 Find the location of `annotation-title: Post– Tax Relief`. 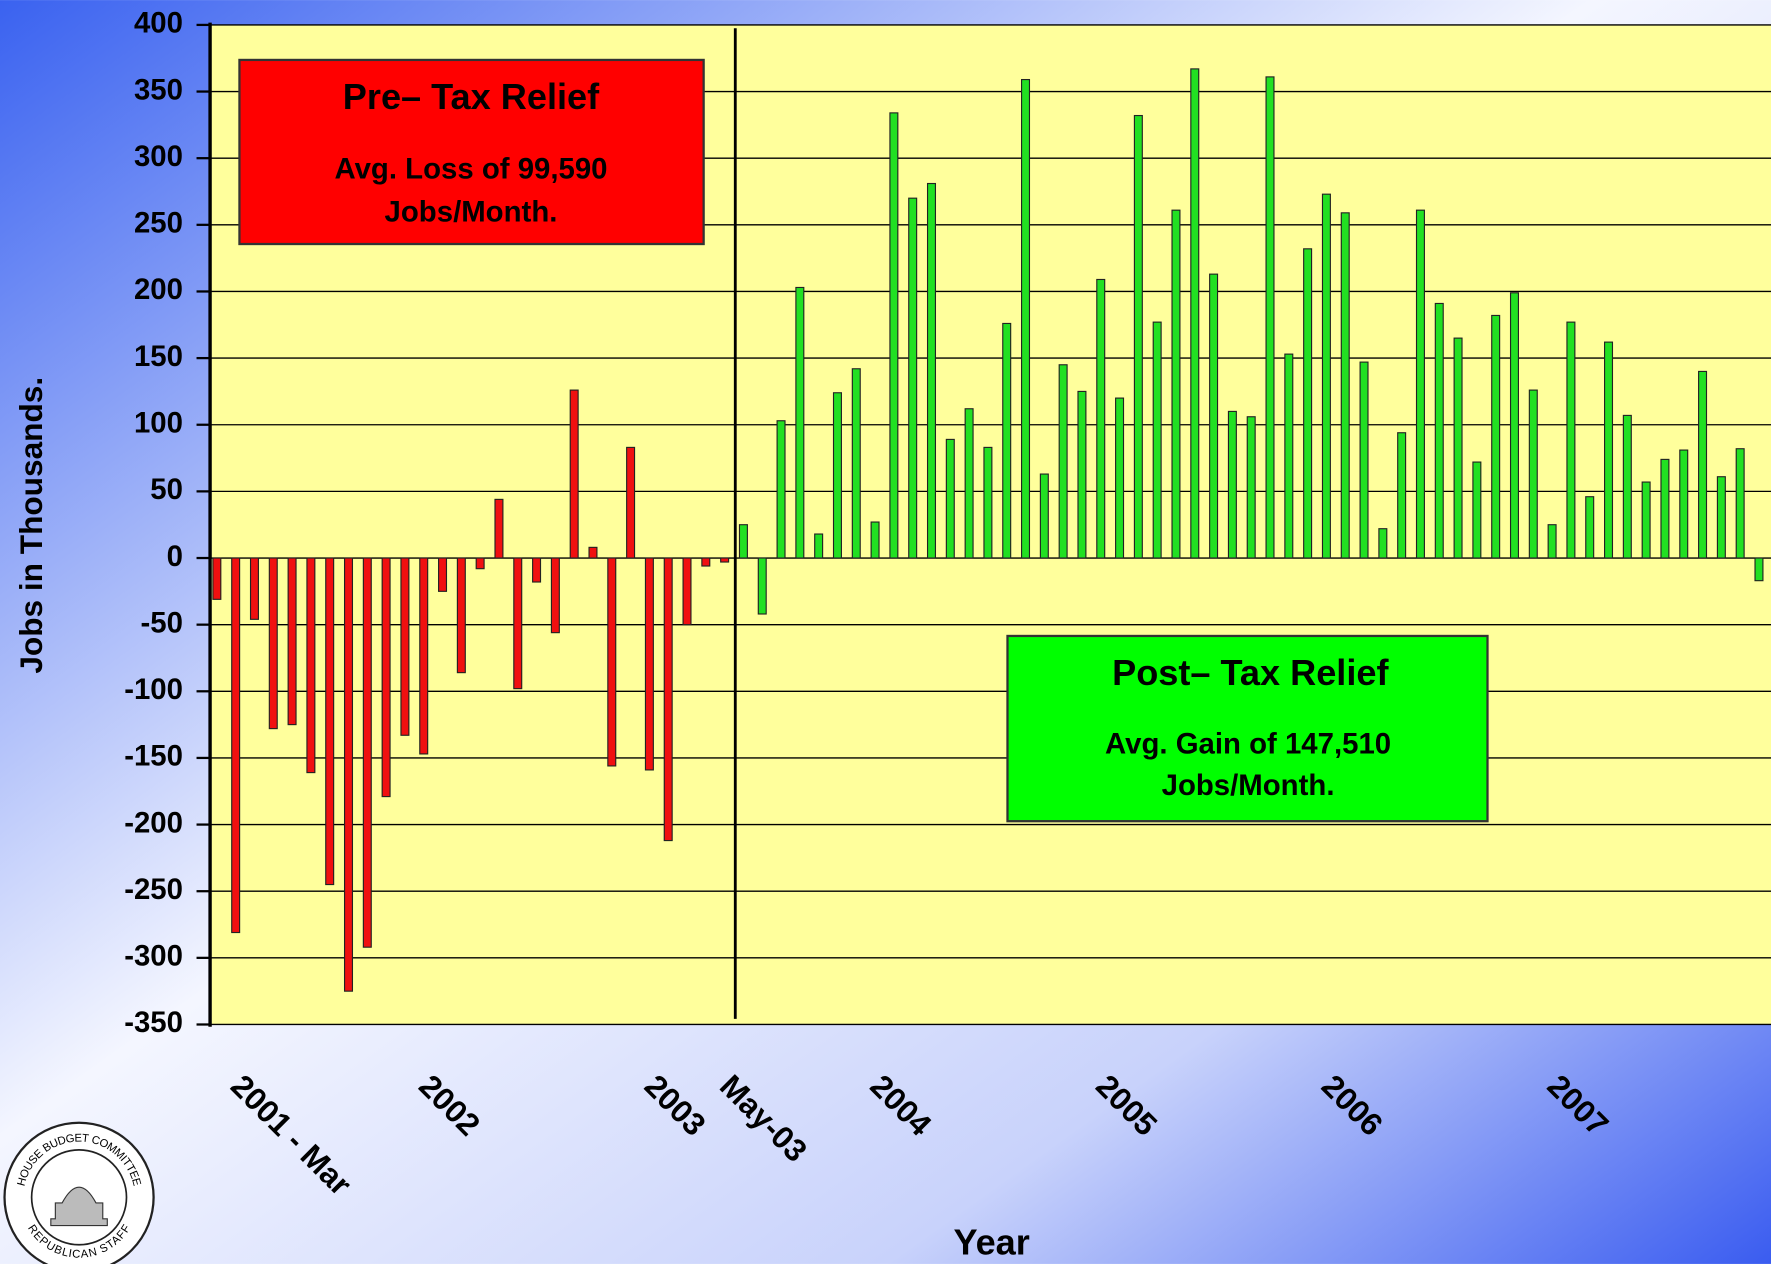

annotation-title: Post– Tax Relief is located at coordinates (1250, 672).